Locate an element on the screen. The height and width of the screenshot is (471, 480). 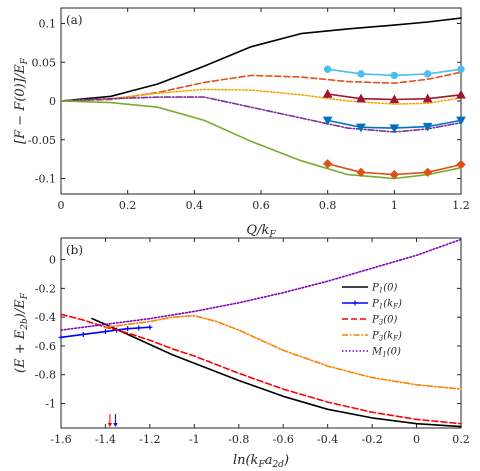
panel-b-ytick-label: -1 is located at coordinates (50, 404).